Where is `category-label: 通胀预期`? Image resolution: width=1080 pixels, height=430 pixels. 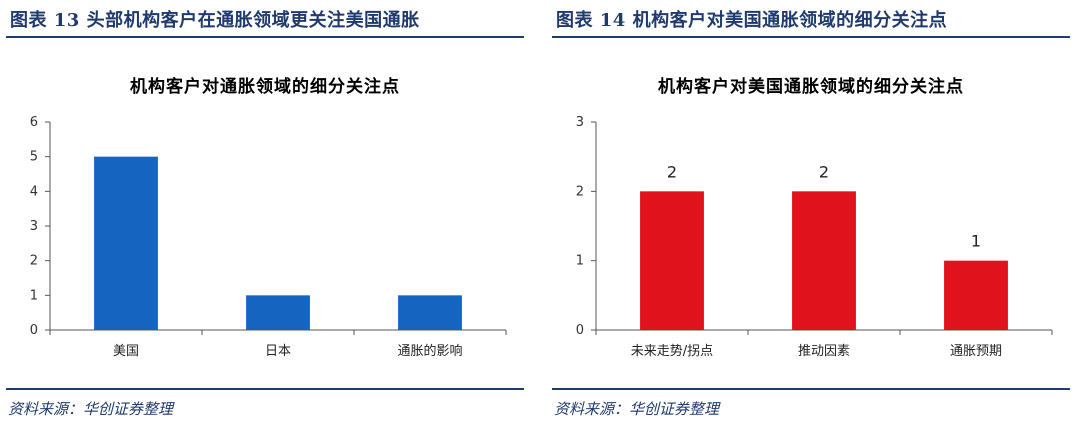 category-label: 通胀预期 is located at coordinates (976, 351).